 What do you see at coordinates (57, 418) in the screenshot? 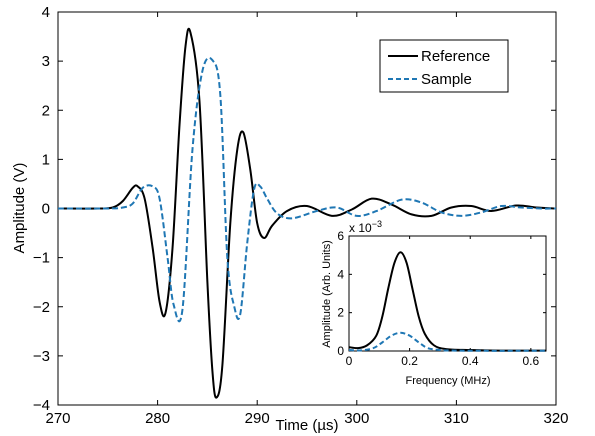
I see `main-x-tick-label: 270` at bounding box center [57, 418].